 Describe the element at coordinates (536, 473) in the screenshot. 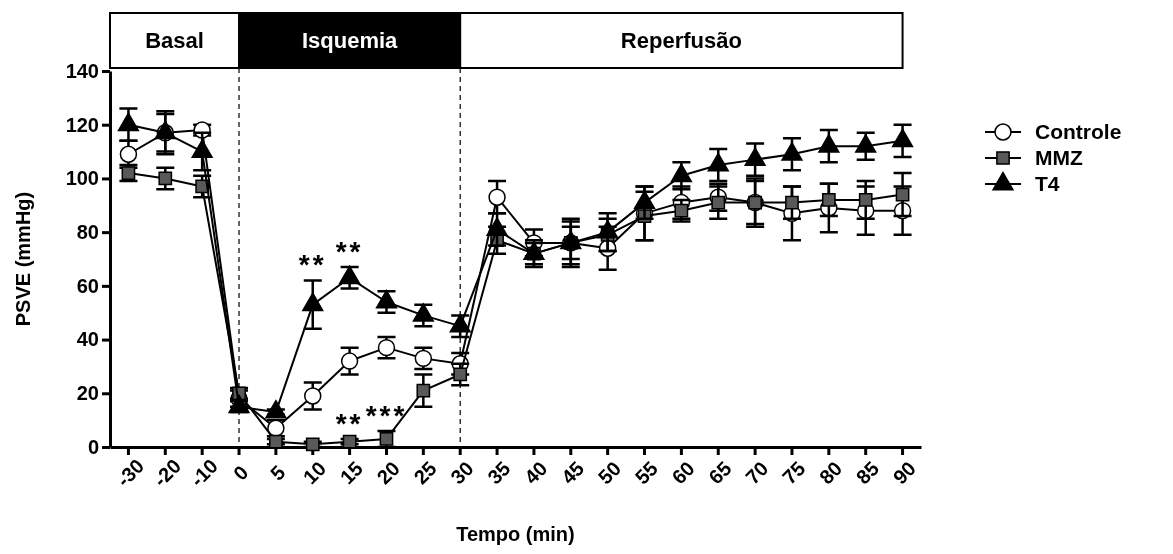

I see `x-tick-label: 40` at that location.